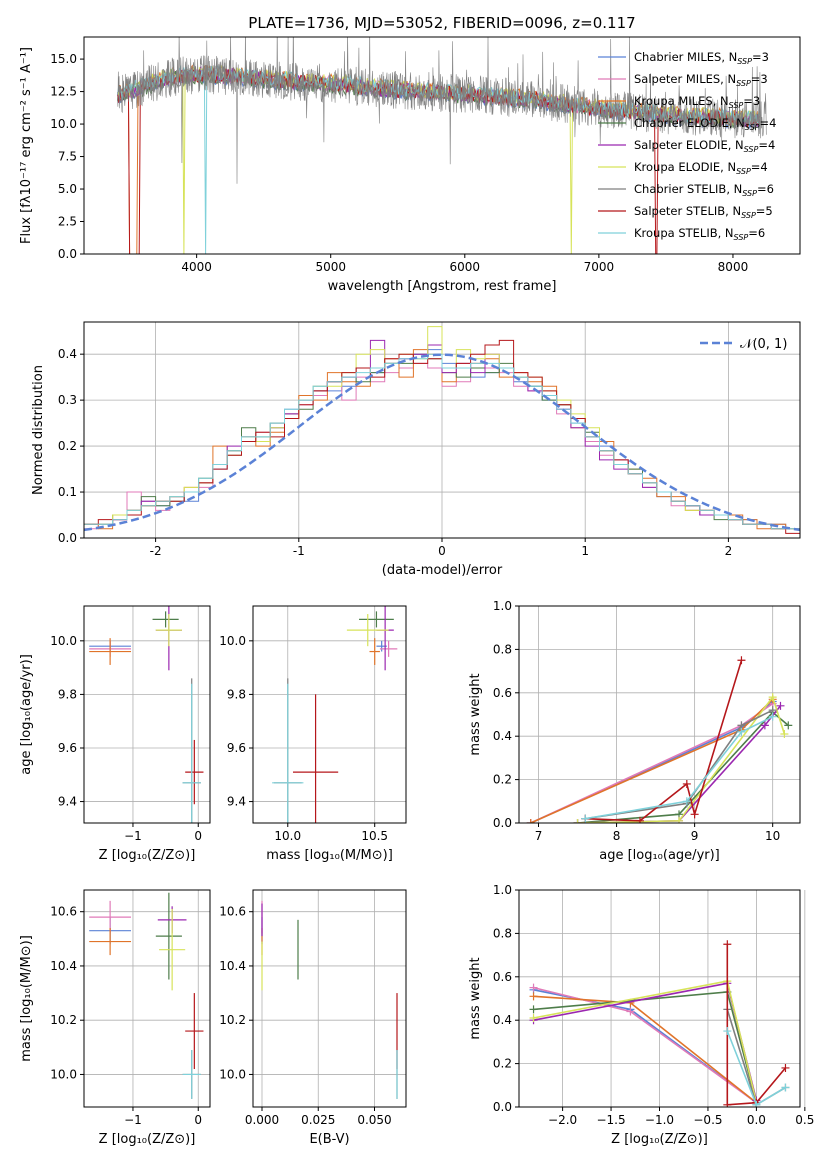 The image size is (819, 1170). Describe the element at coordinates (26, 998) in the screenshot. I see `y-axis-label: mass [log₁₀(M/M⊙)]` at that location.